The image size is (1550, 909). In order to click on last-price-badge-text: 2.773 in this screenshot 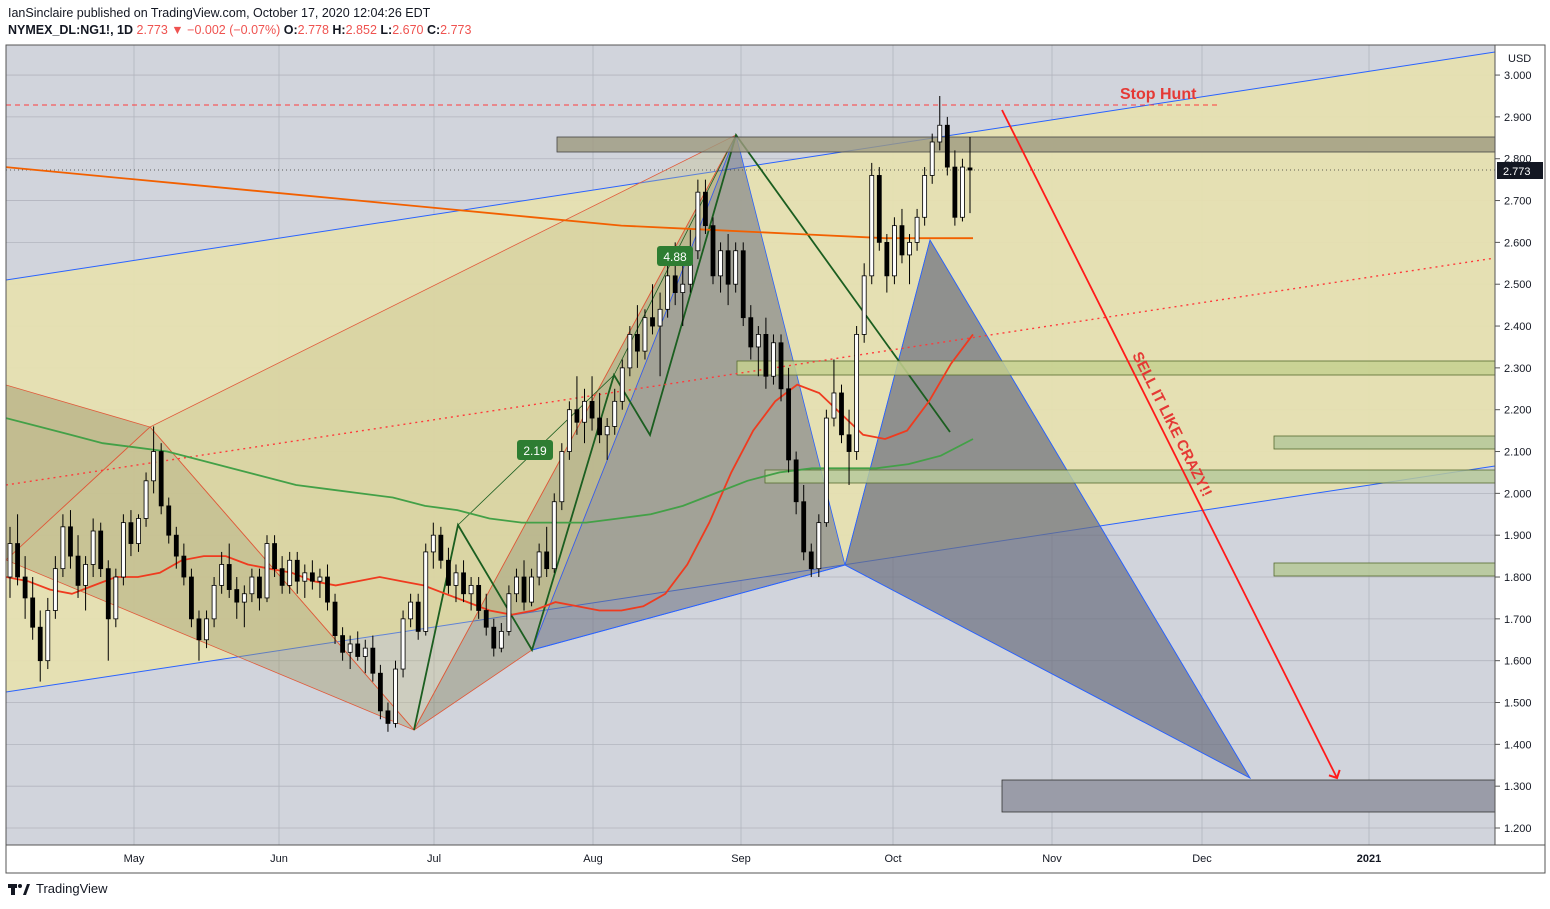, I will do `click(1517, 172)`.